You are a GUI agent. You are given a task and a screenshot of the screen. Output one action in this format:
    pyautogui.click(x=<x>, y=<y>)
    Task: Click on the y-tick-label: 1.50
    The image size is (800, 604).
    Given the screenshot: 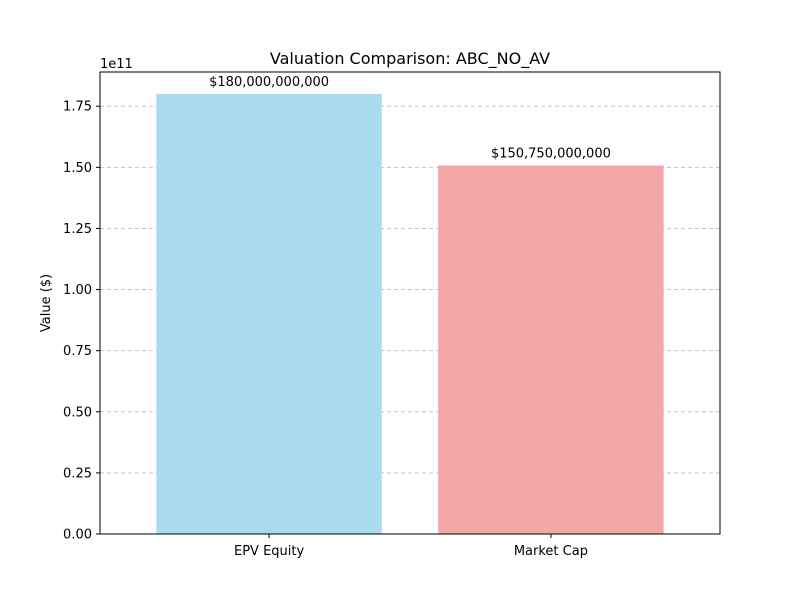 What is the action you would take?
    pyautogui.click(x=77, y=168)
    